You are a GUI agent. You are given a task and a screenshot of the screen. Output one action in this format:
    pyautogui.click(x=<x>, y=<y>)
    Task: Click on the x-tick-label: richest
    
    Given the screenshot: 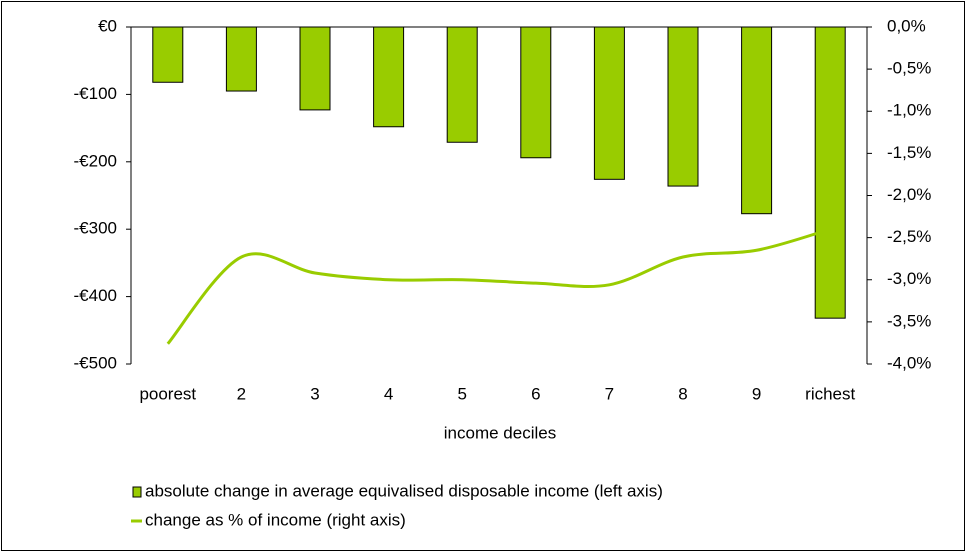 What is the action you would take?
    pyautogui.click(x=830, y=393)
    